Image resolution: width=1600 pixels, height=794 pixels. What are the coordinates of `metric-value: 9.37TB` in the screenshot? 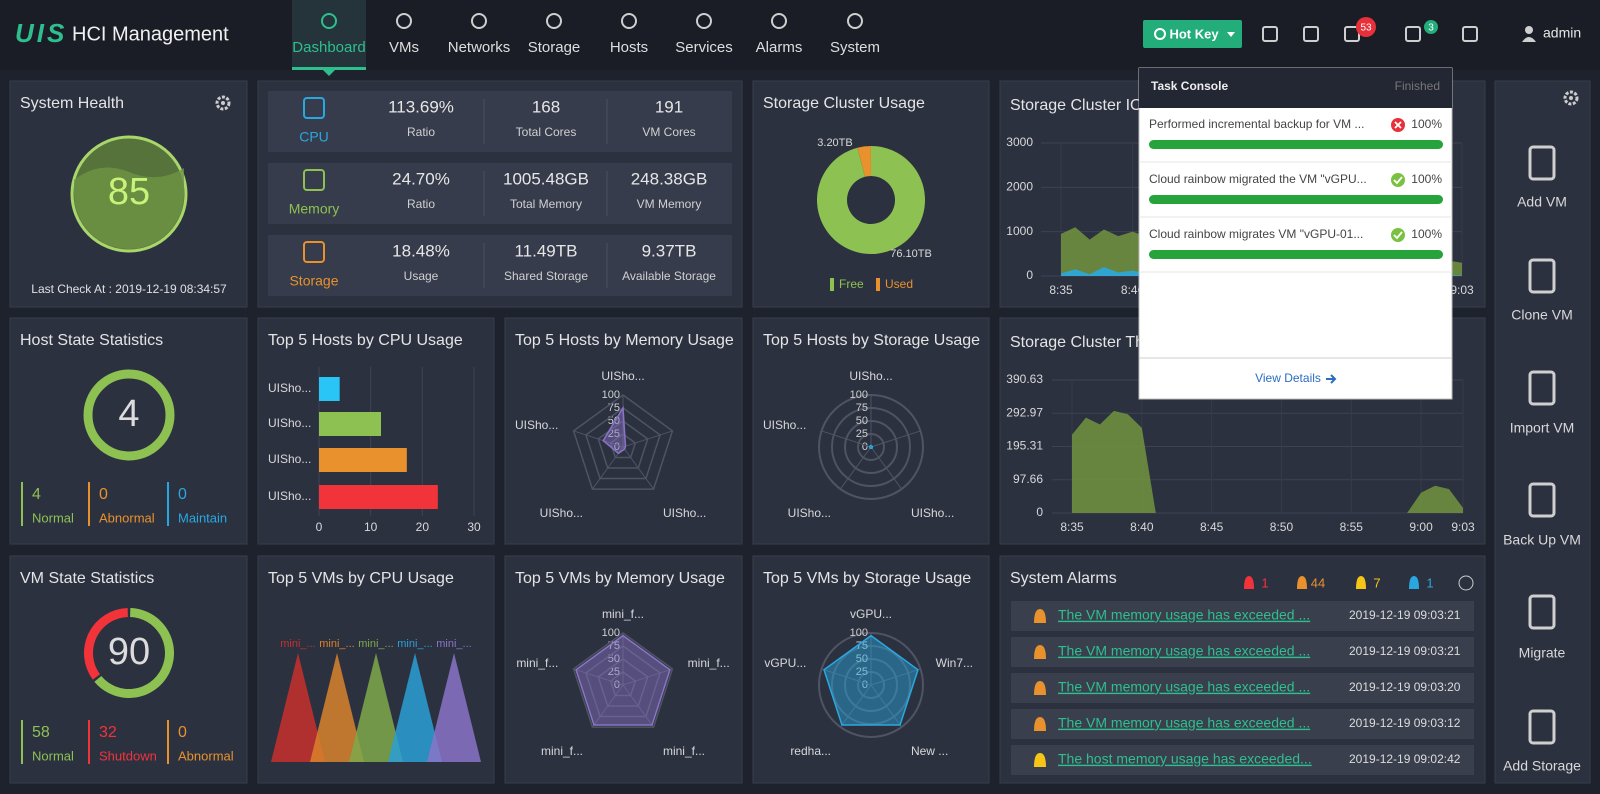 It's located at (669, 250).